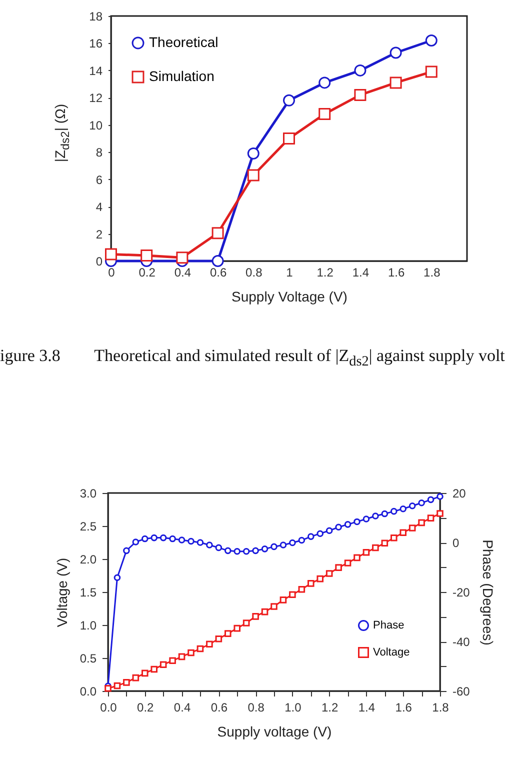  What do you see at coordinates (461, 642) in the screenshot?
I see `y2-tick-label: -40` at bounding box center [461, 642].